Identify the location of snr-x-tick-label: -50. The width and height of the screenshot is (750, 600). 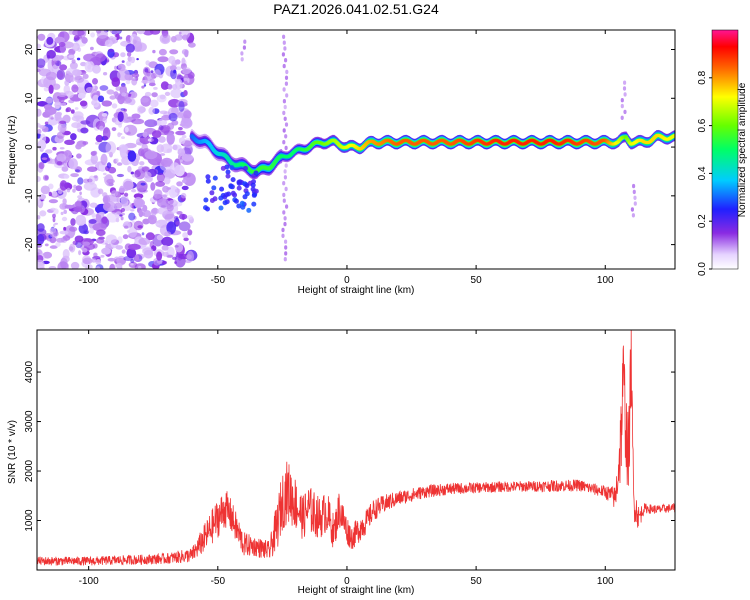
(218, 581).